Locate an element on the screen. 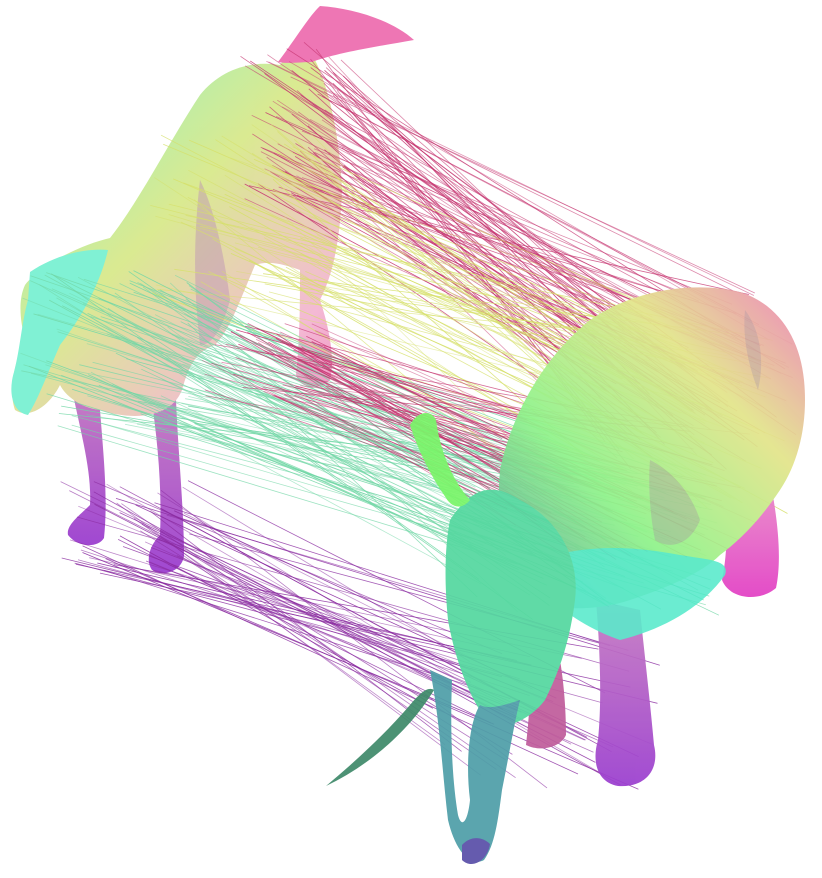 Image resolution: width=822 pixels, height=878 pixels. horse-tail is located at coordinates (346, 34).